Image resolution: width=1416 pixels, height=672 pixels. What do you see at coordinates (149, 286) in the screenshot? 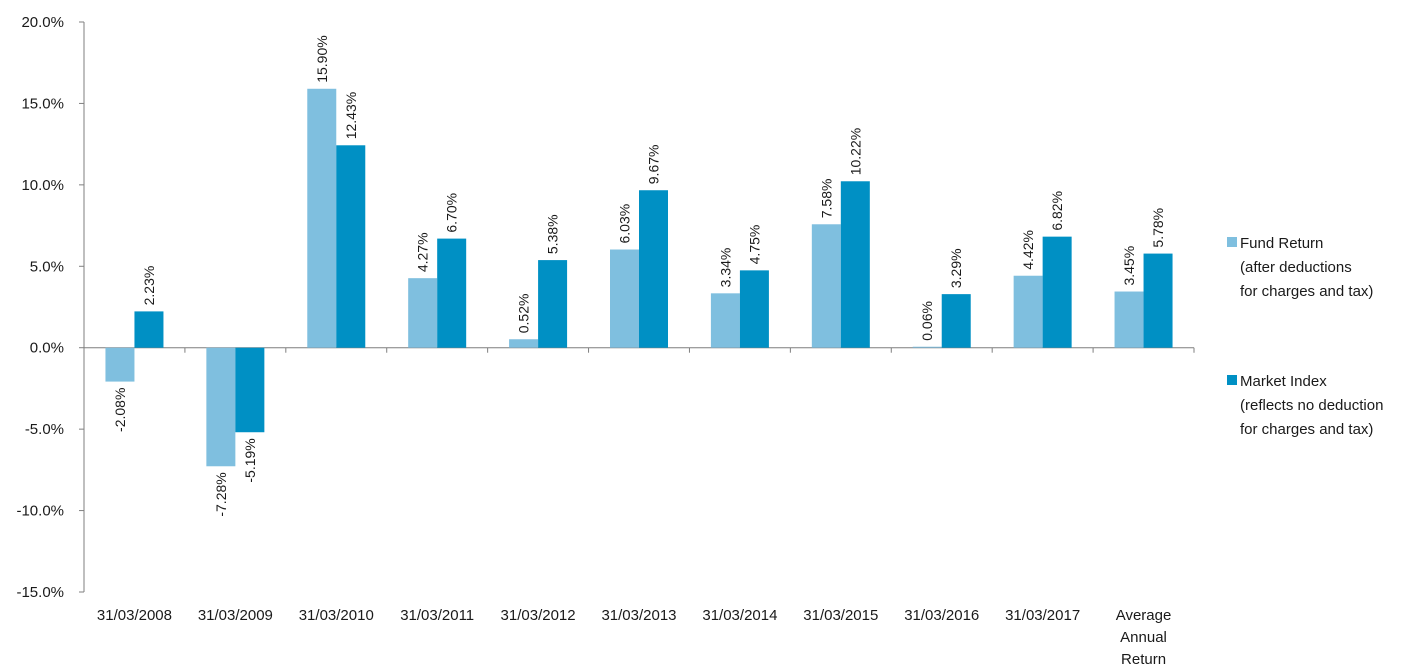
I see `data-label-series-2: 2.23%` at bounding box center [149, 286].